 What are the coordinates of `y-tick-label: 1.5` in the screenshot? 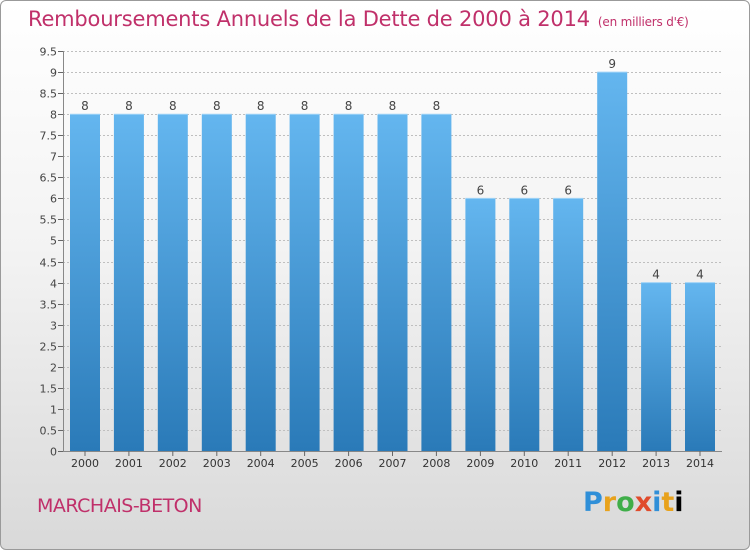 It's located at (49, 389).